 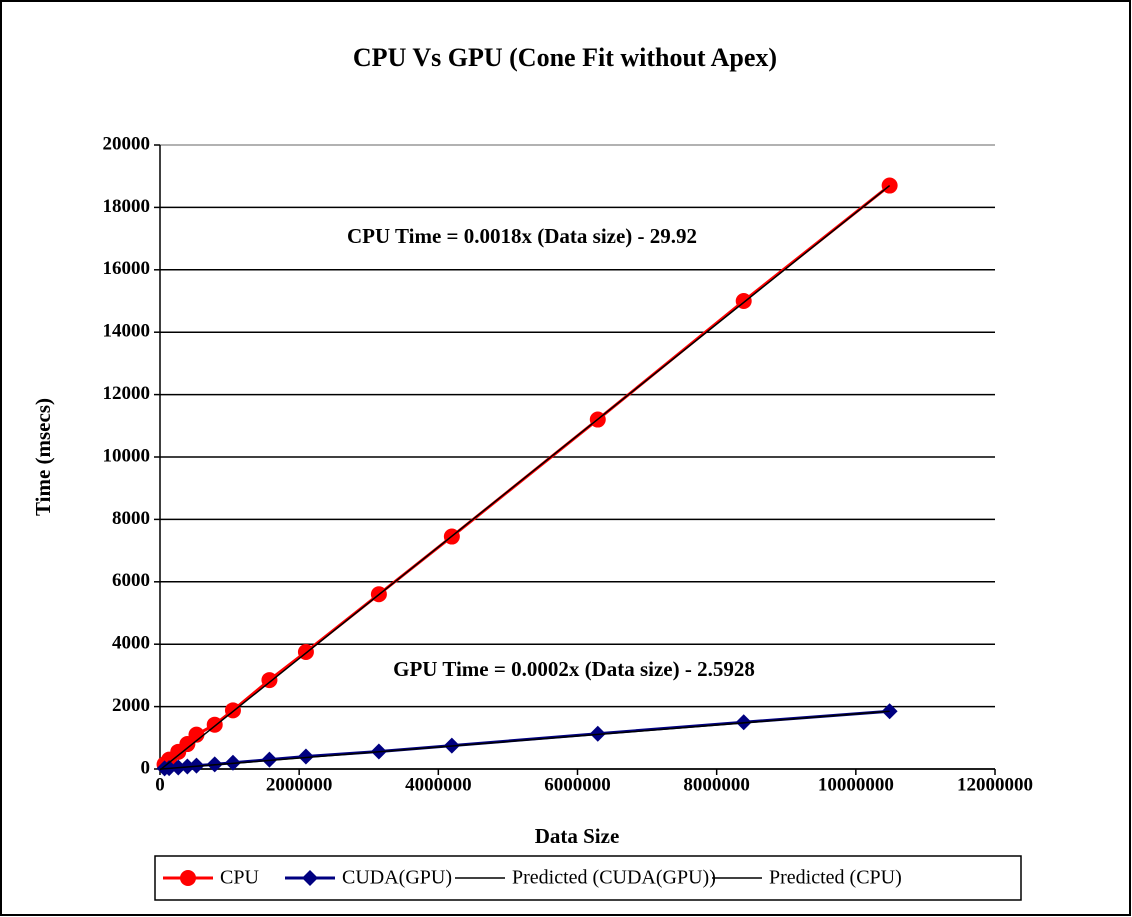 What do you see at coordinates (131, 580) in the screenshot?
I see `y-tick-label: 6000` at bounding box center [131, 580].